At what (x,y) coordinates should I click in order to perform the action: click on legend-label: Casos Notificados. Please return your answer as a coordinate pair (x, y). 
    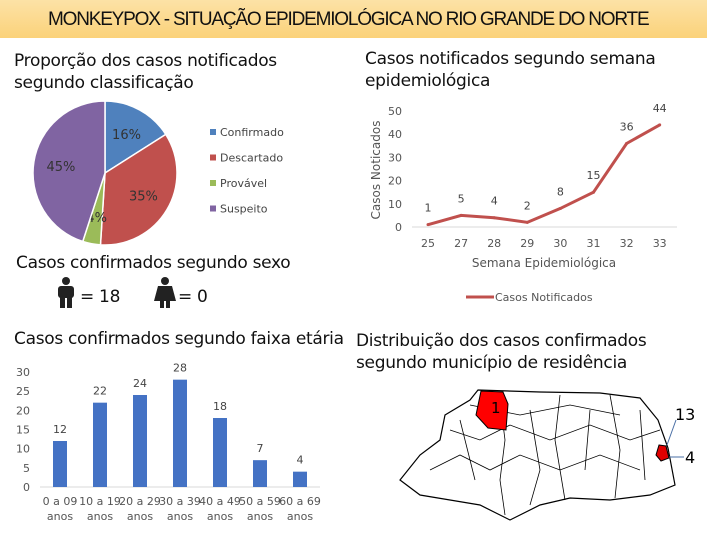
    Looking at the image, I should click on (544, 297).